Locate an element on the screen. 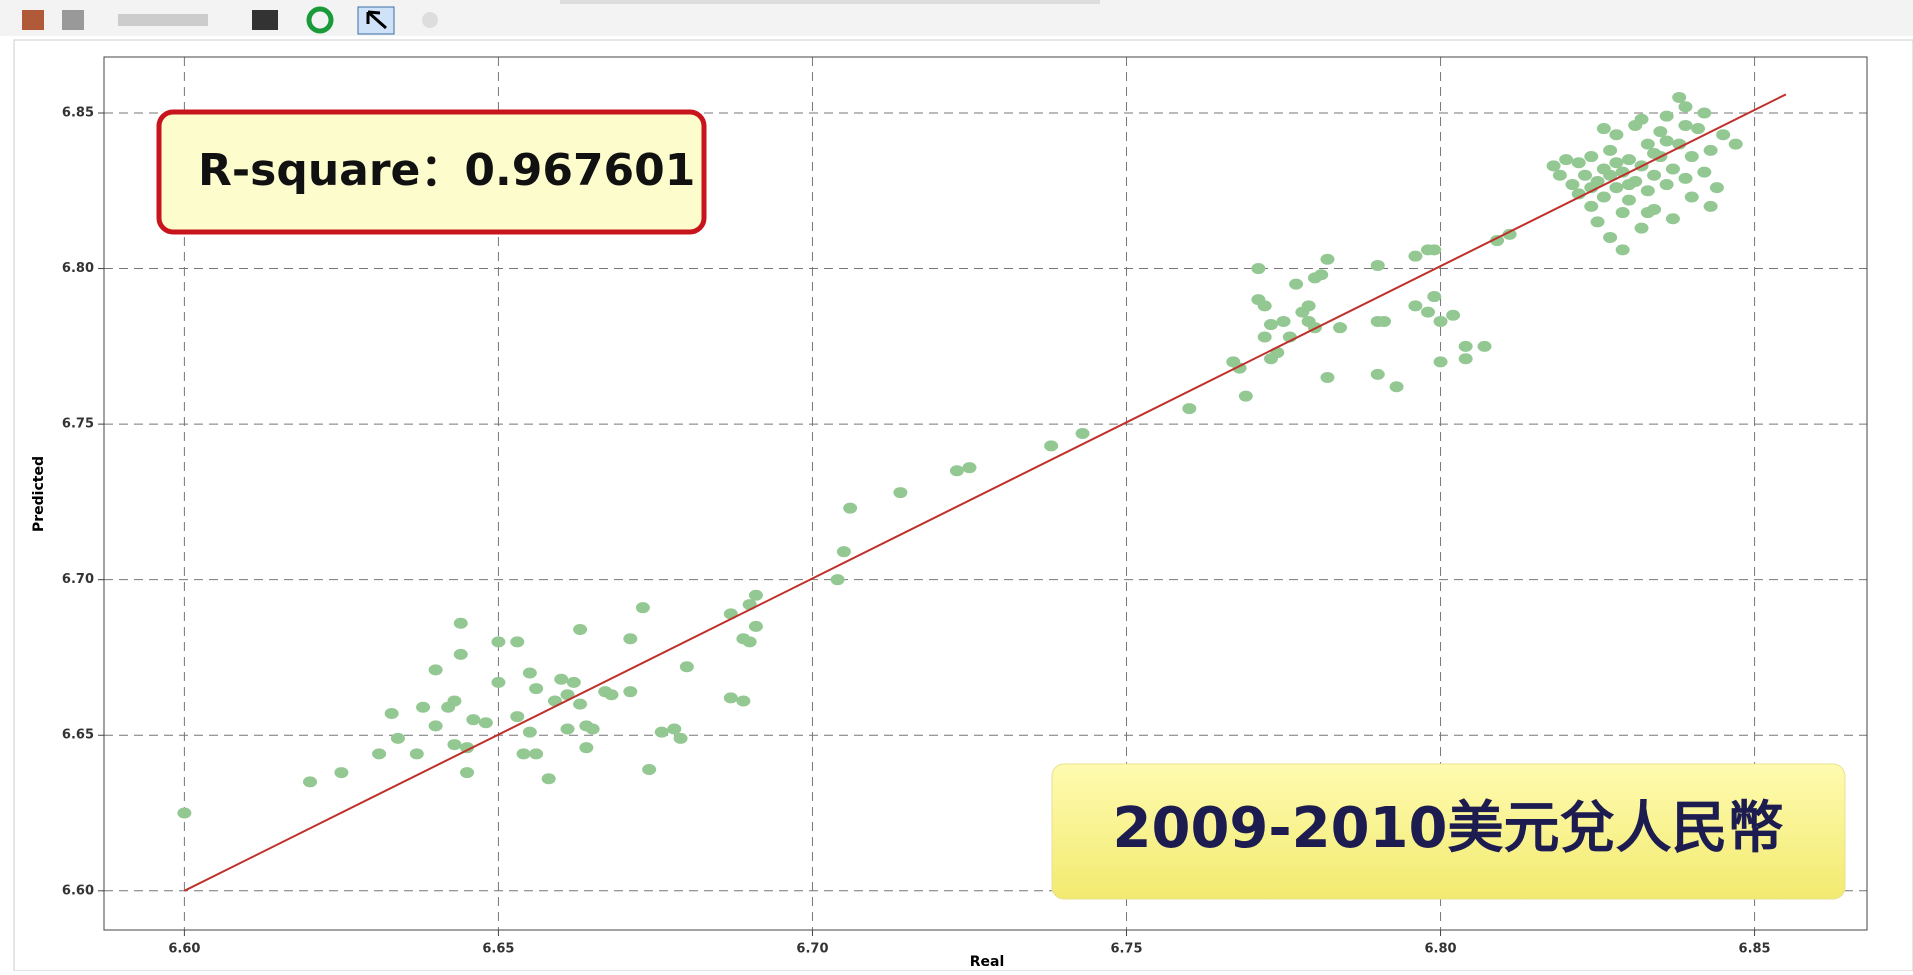  x-tick-label: 6.75 is located at coordinates (1126, 949).